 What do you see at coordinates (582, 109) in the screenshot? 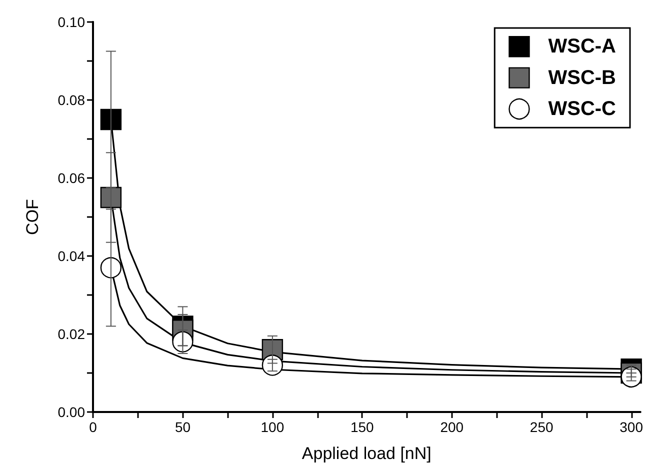
I see `legend-label: WSC-C` at bounding box center [582, 109].